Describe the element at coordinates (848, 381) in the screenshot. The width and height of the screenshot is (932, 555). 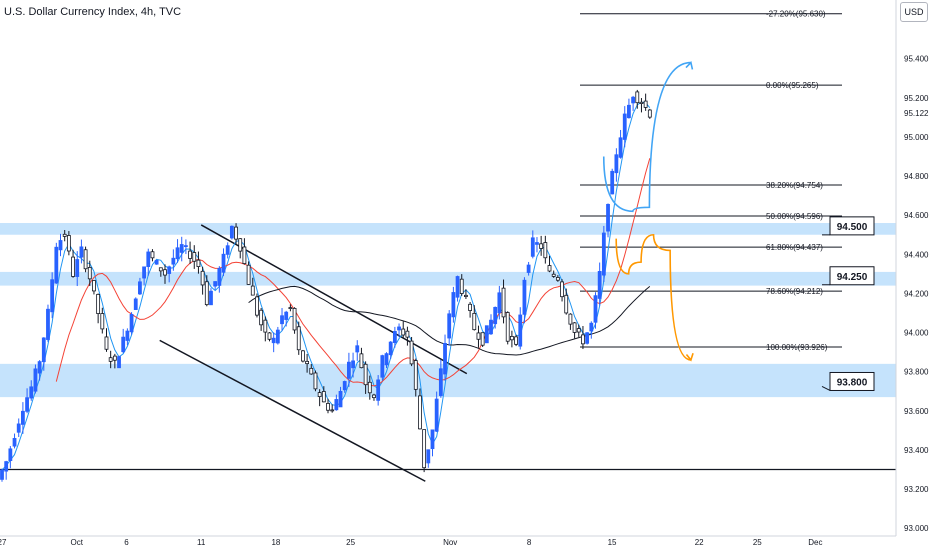
I see `zone-label-2: 93.800` at that location.